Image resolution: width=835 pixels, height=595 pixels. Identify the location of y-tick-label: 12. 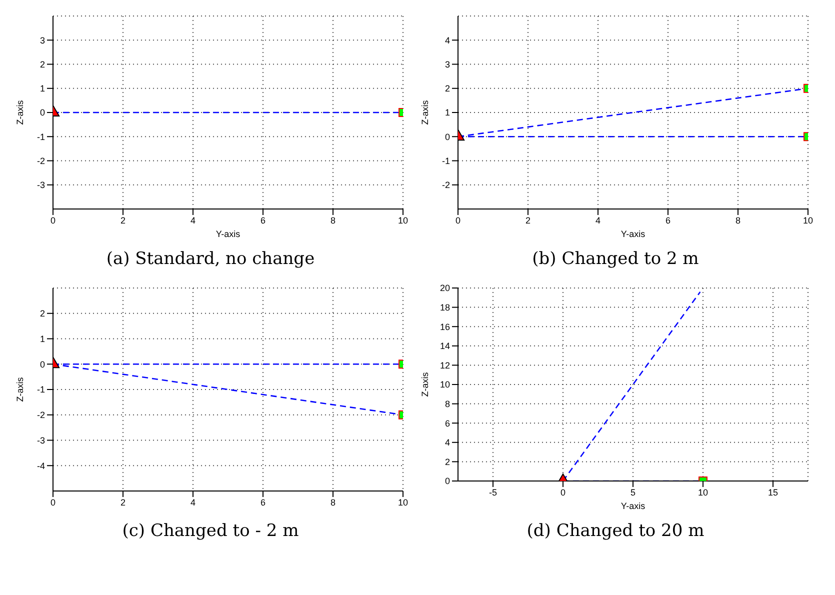
(445, 365).